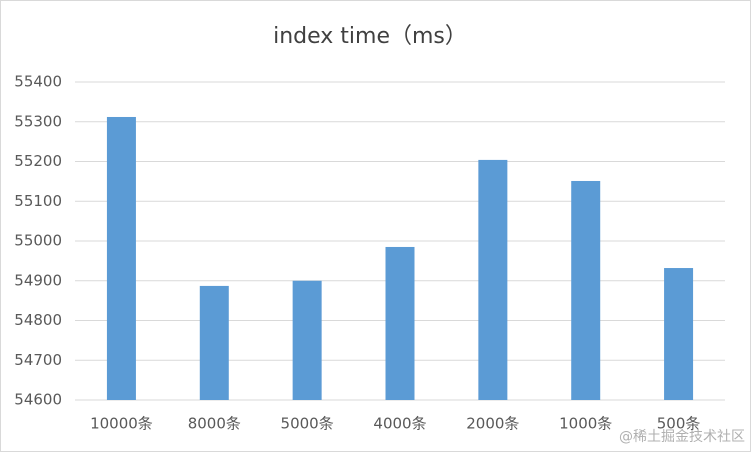 This screenshot has height=452, width=751. What do you see at coordinates (38, 280) in the screenshot?
I see `y-tick-label: 54900` at bounding box center [38, 280].